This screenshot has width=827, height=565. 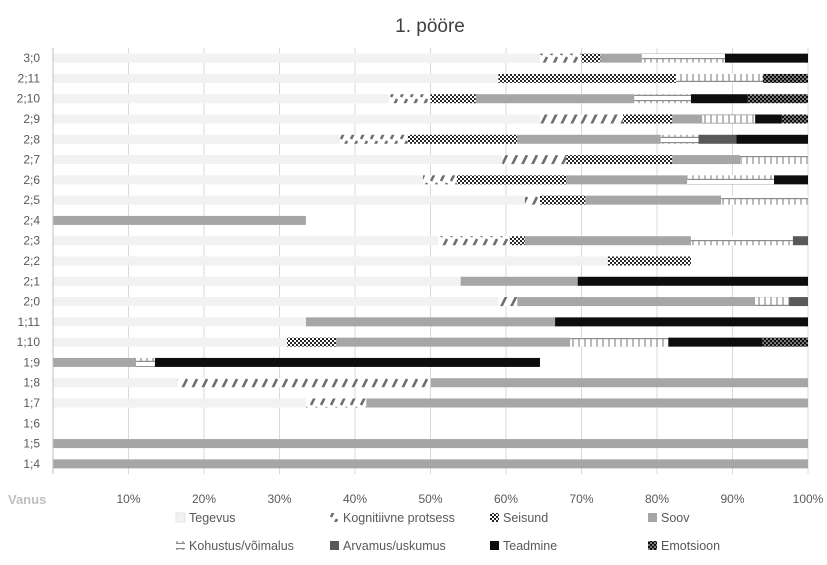 What do you see at coordinates (394, 546) in the screenshot?
I see `legend-label: Arvamus/uskumus` at bounding box center [394, 546].